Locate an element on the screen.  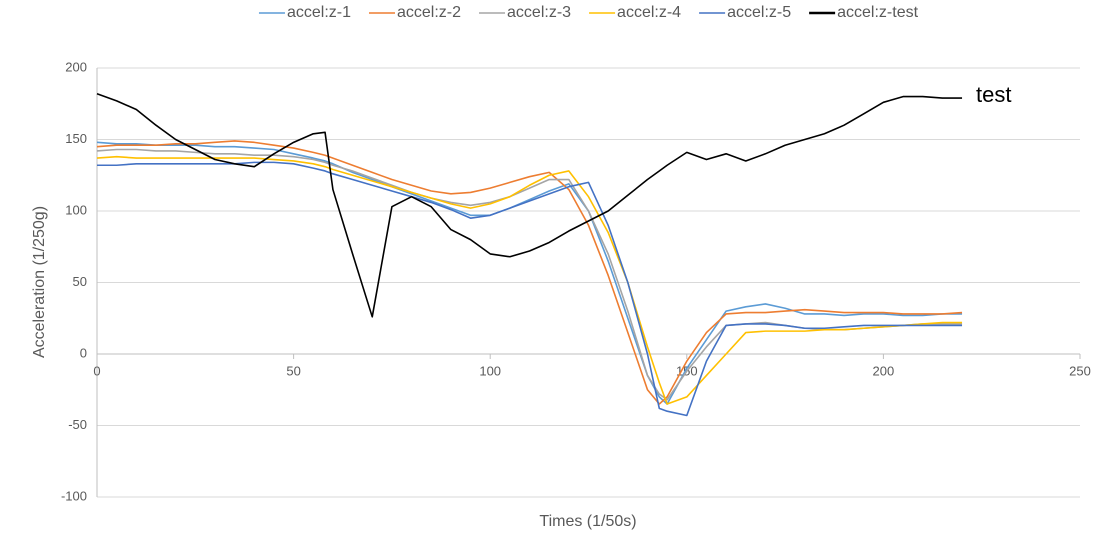
y-tick-label: 200 is located at coordinates (76, 66).